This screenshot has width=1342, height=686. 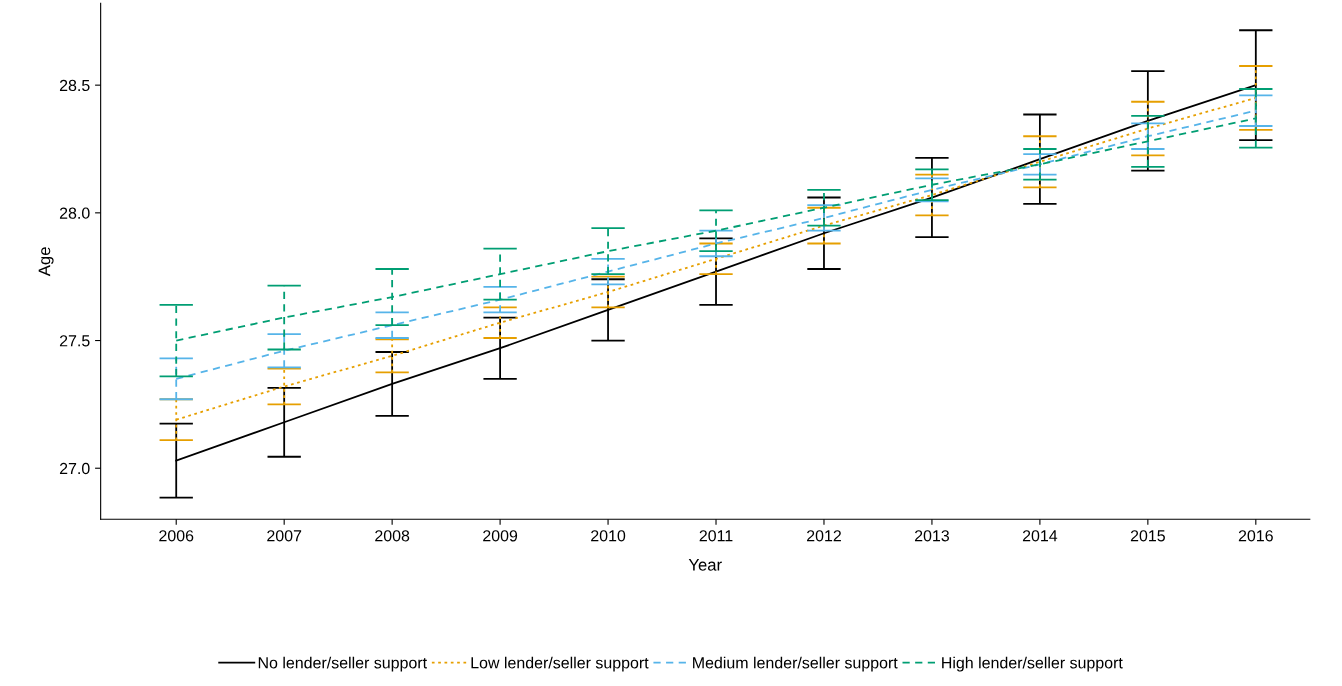 What do you see at coordinates (74, 85) in the screenshot?
I see `y-tick-label: 28.5` at bounding box center [74, 85].